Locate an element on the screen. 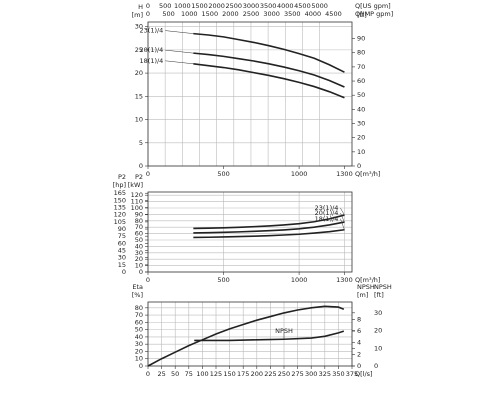 The image size is (500, 400). x-tick-label: 75 is located at coordinates (189, 374).